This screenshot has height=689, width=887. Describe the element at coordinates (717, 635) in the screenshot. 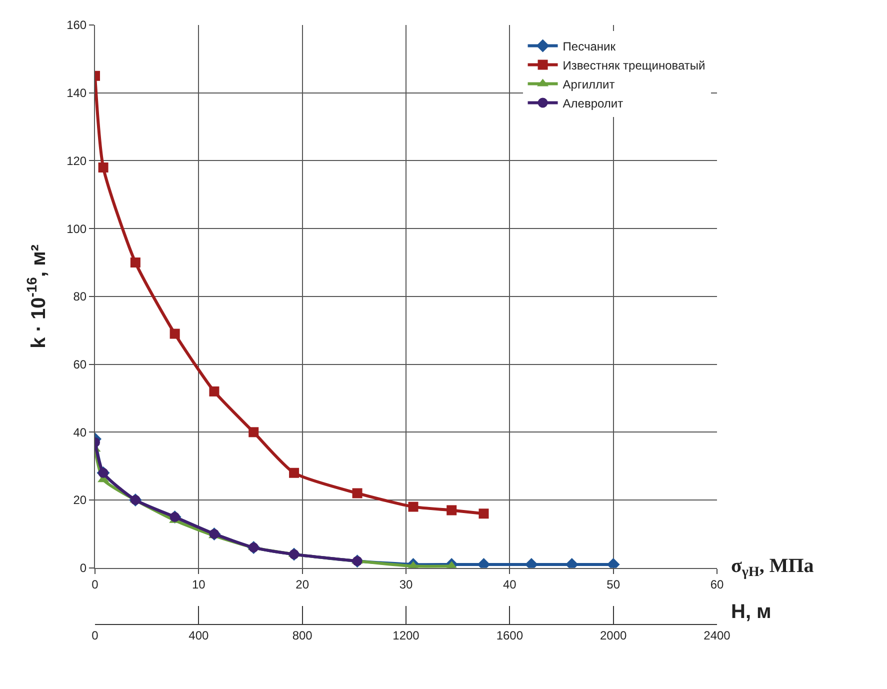

I see `x2-tick-label: 2400` at that location.